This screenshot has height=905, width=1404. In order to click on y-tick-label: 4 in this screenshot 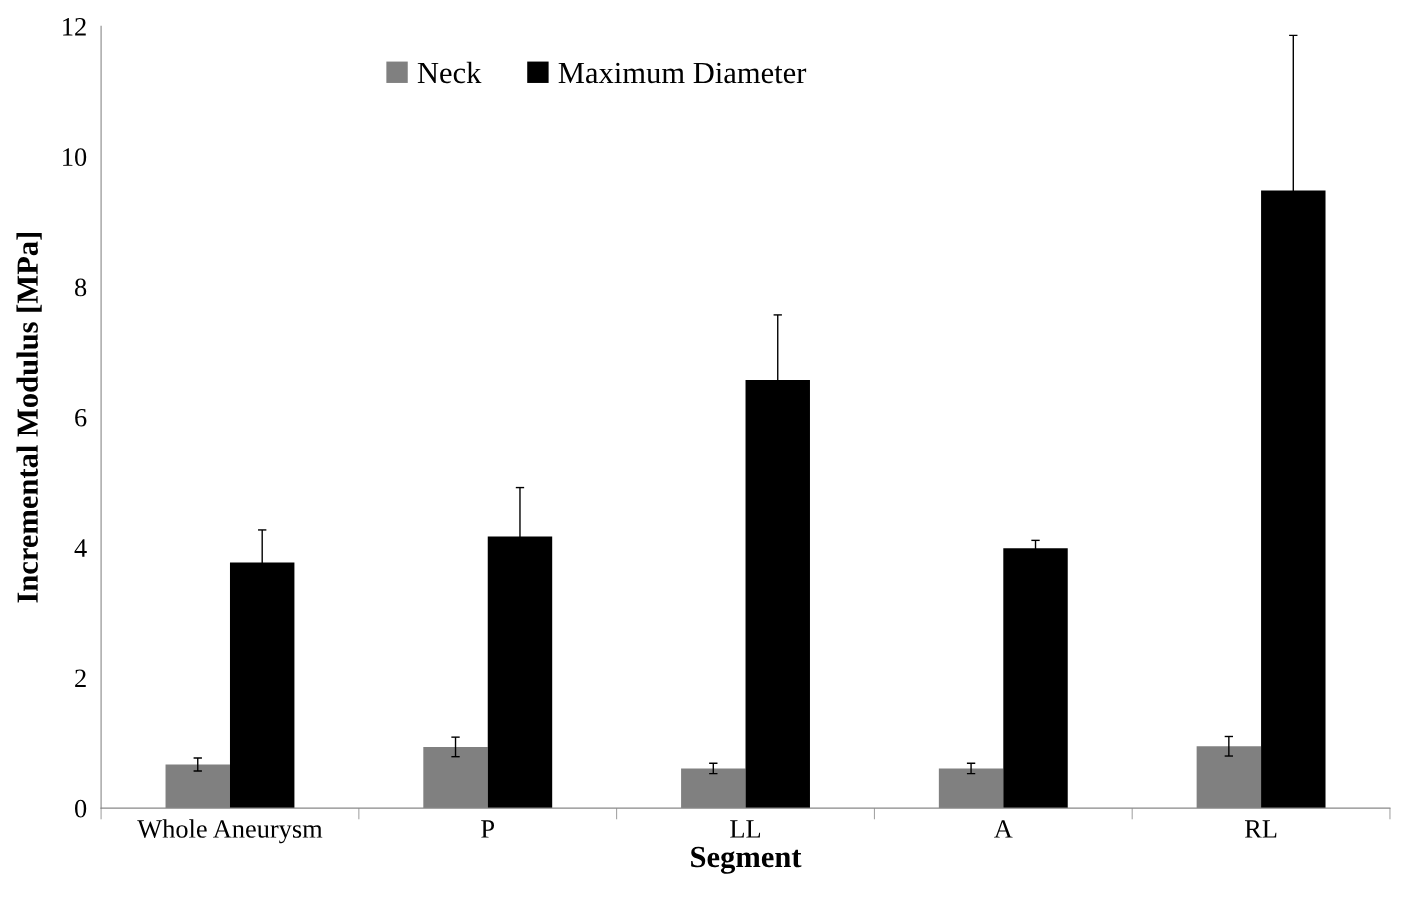, I will do `click(80, 548)`.